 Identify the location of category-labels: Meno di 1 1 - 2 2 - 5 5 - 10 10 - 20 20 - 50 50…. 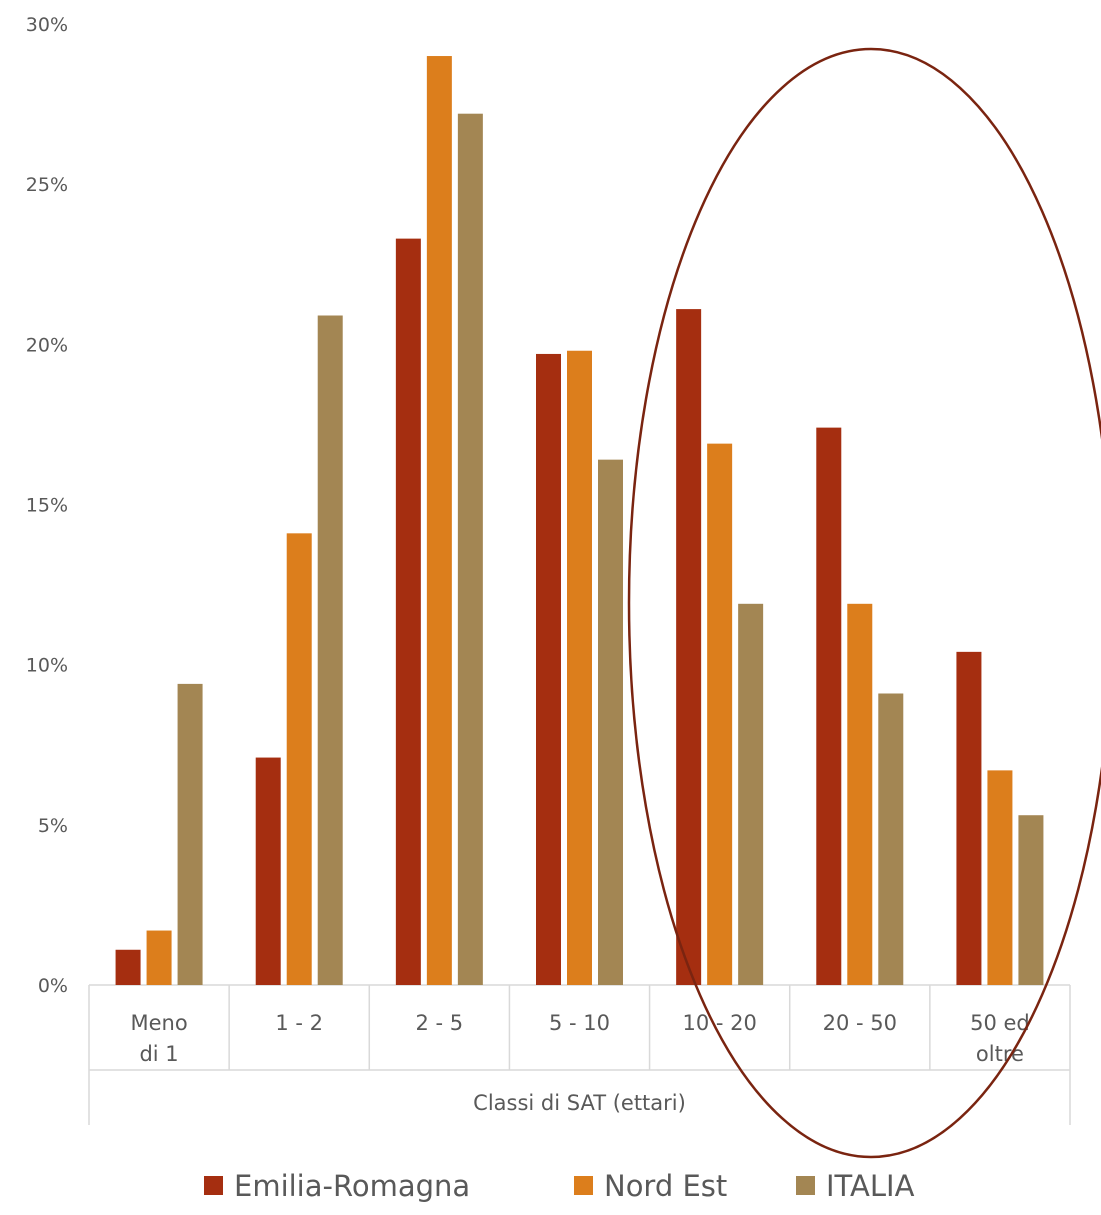
(579, 1038).